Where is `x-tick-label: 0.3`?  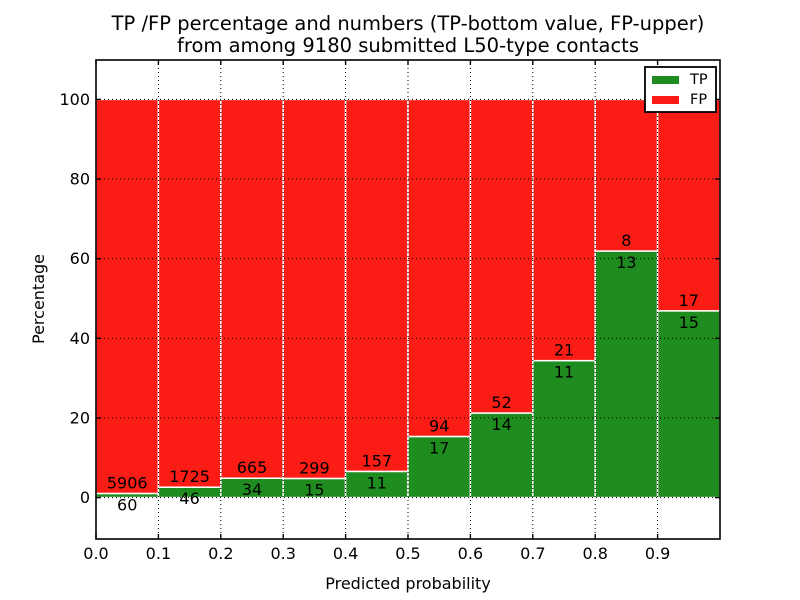
x-tick-label: 0.3 is located at coordinates (282, 553).